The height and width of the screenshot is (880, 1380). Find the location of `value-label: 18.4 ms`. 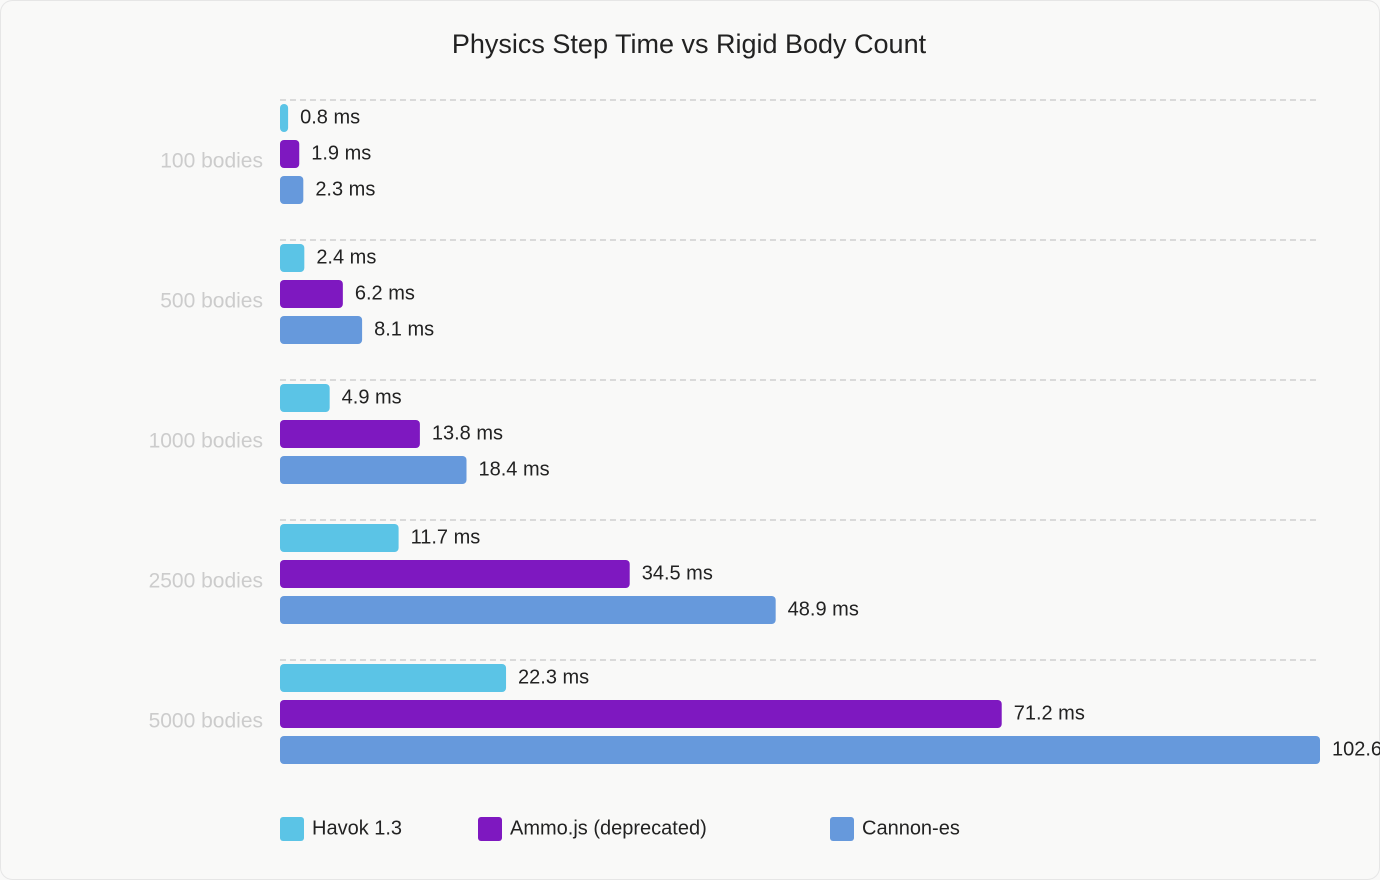

value-label: 18.4 ms is located at coordinates (514, 469).